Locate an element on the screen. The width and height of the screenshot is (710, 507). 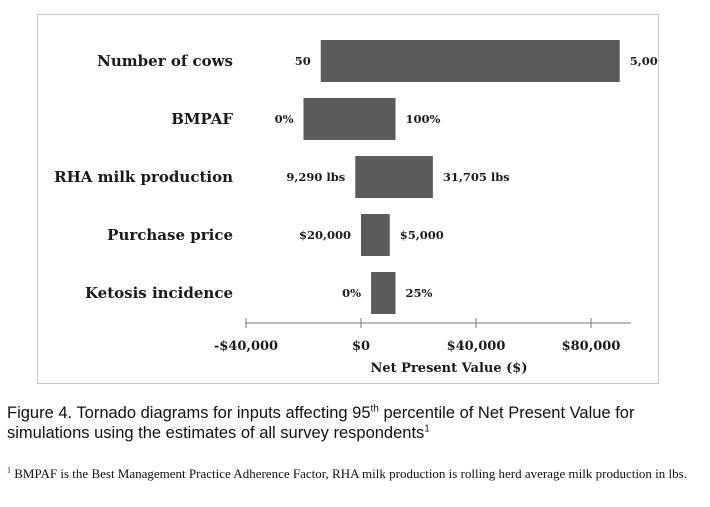
bar-ketosis-incidence is located at coordinates (383, 293).